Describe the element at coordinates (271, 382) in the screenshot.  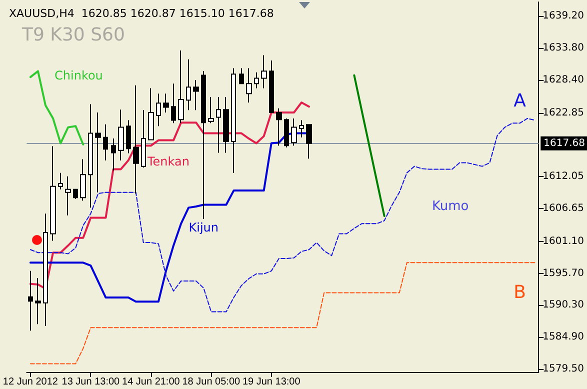
I see `x-tick-label: 19 Jun 13:00` at that location.